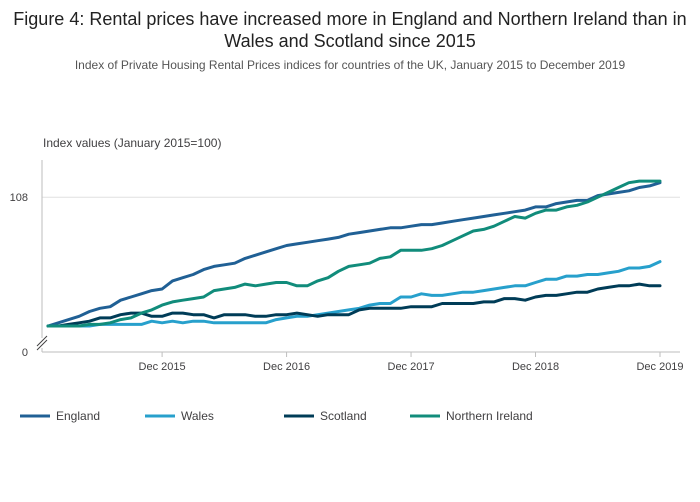  Describe the element at coordinates (535, 367) in the screenshot. I see `x-tick-label: Dec 2018` at that location.